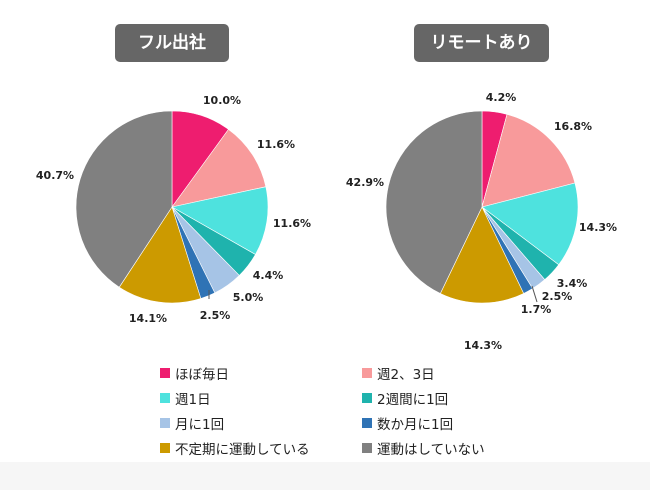 This screenshot has height=490, width=650. What do you see at coordinates (431, 449) in the screenshot?
I see `legend-label: 運動はしていない` at bounding box center [431, 449].